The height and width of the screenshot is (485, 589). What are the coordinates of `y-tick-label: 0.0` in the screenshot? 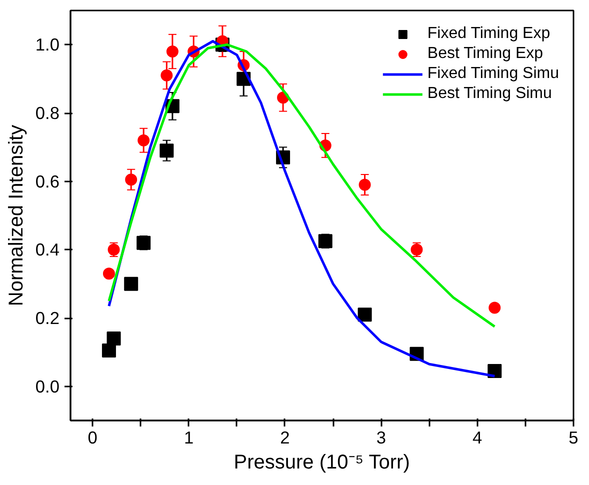 It's located at (47, 386).